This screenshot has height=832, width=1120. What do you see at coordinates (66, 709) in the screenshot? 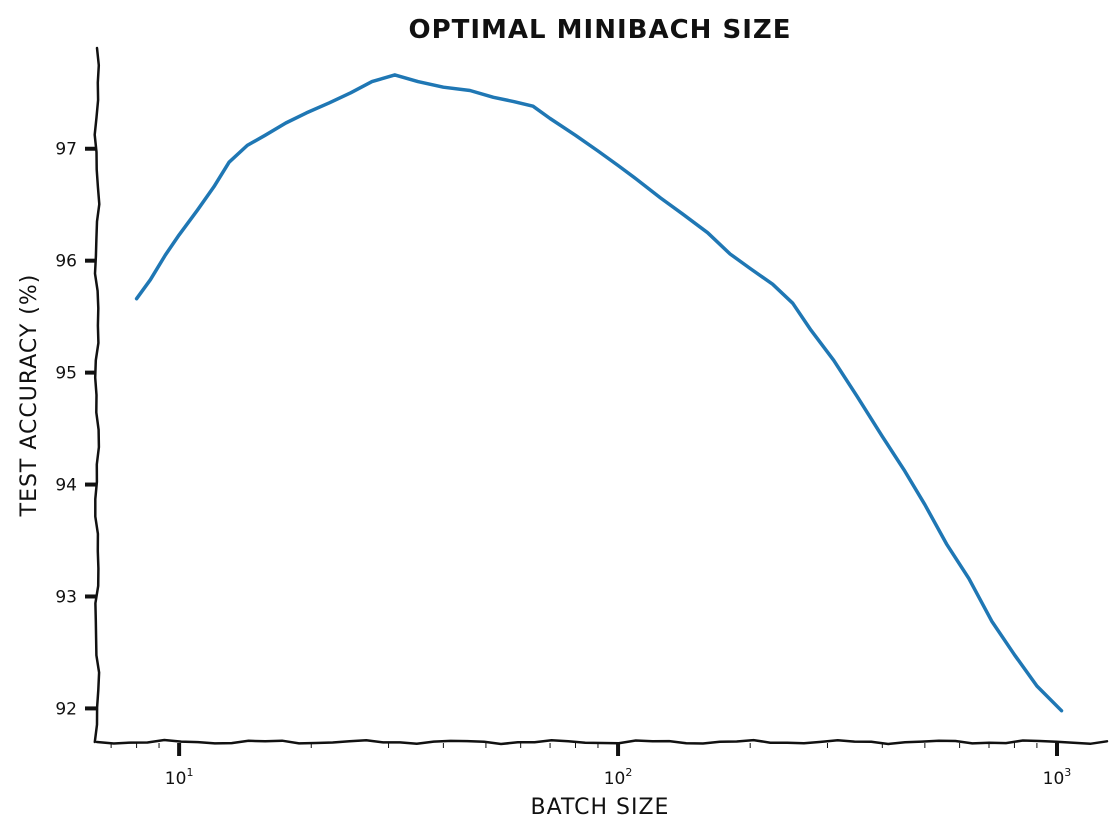
I see `y-tick-label: 92` at bounding box center [66, 709].